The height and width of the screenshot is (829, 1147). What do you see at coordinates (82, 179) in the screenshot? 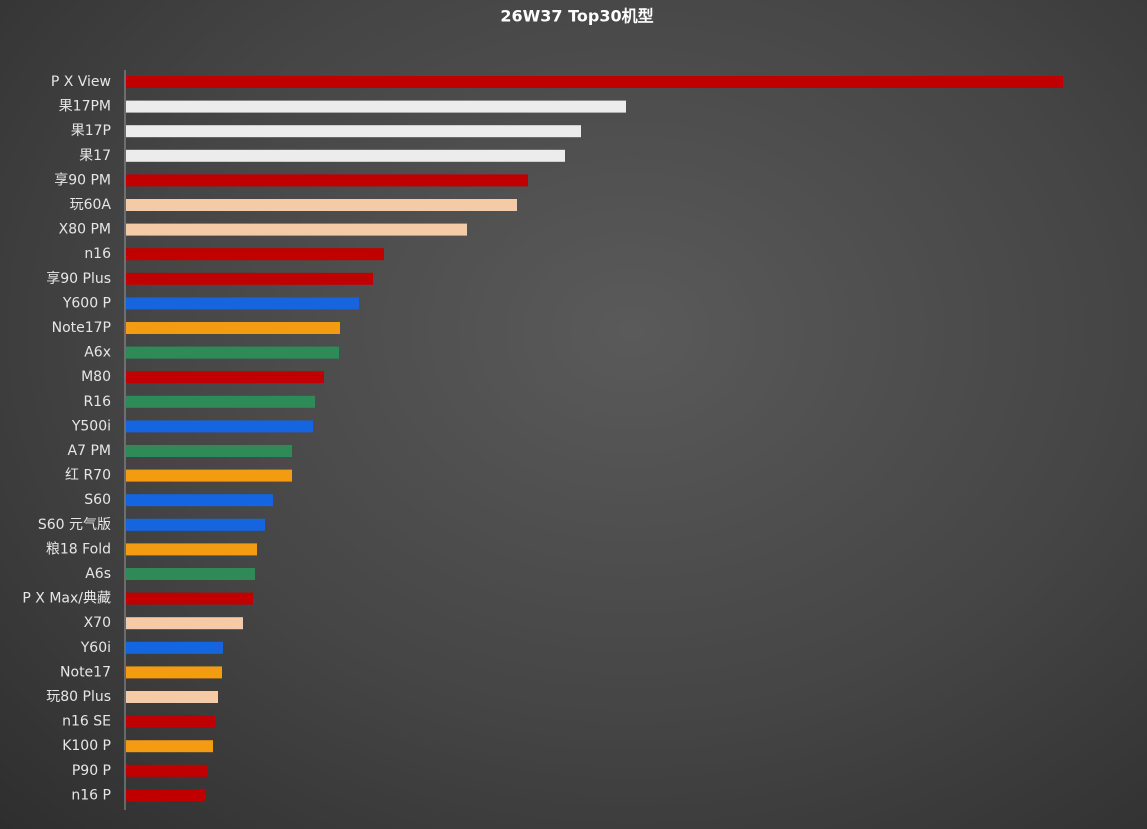
I see `y-tick-label: 享90 PM` at bounding box center [82, 179].